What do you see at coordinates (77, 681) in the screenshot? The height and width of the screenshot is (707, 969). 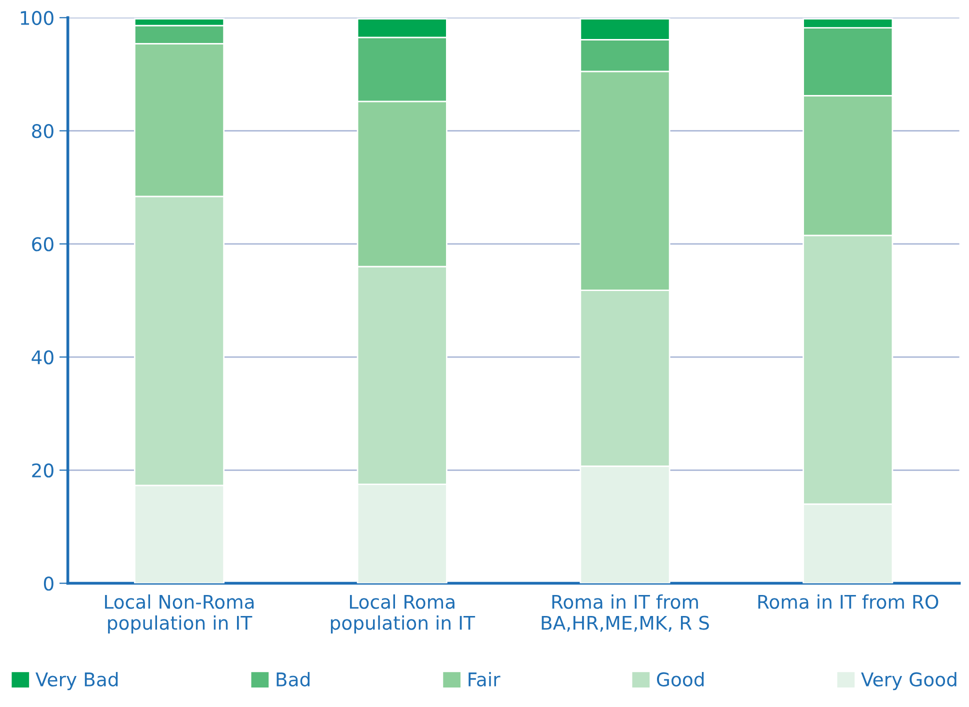 I see `legend-label: Very Bad` at bounding box center [77, 681].